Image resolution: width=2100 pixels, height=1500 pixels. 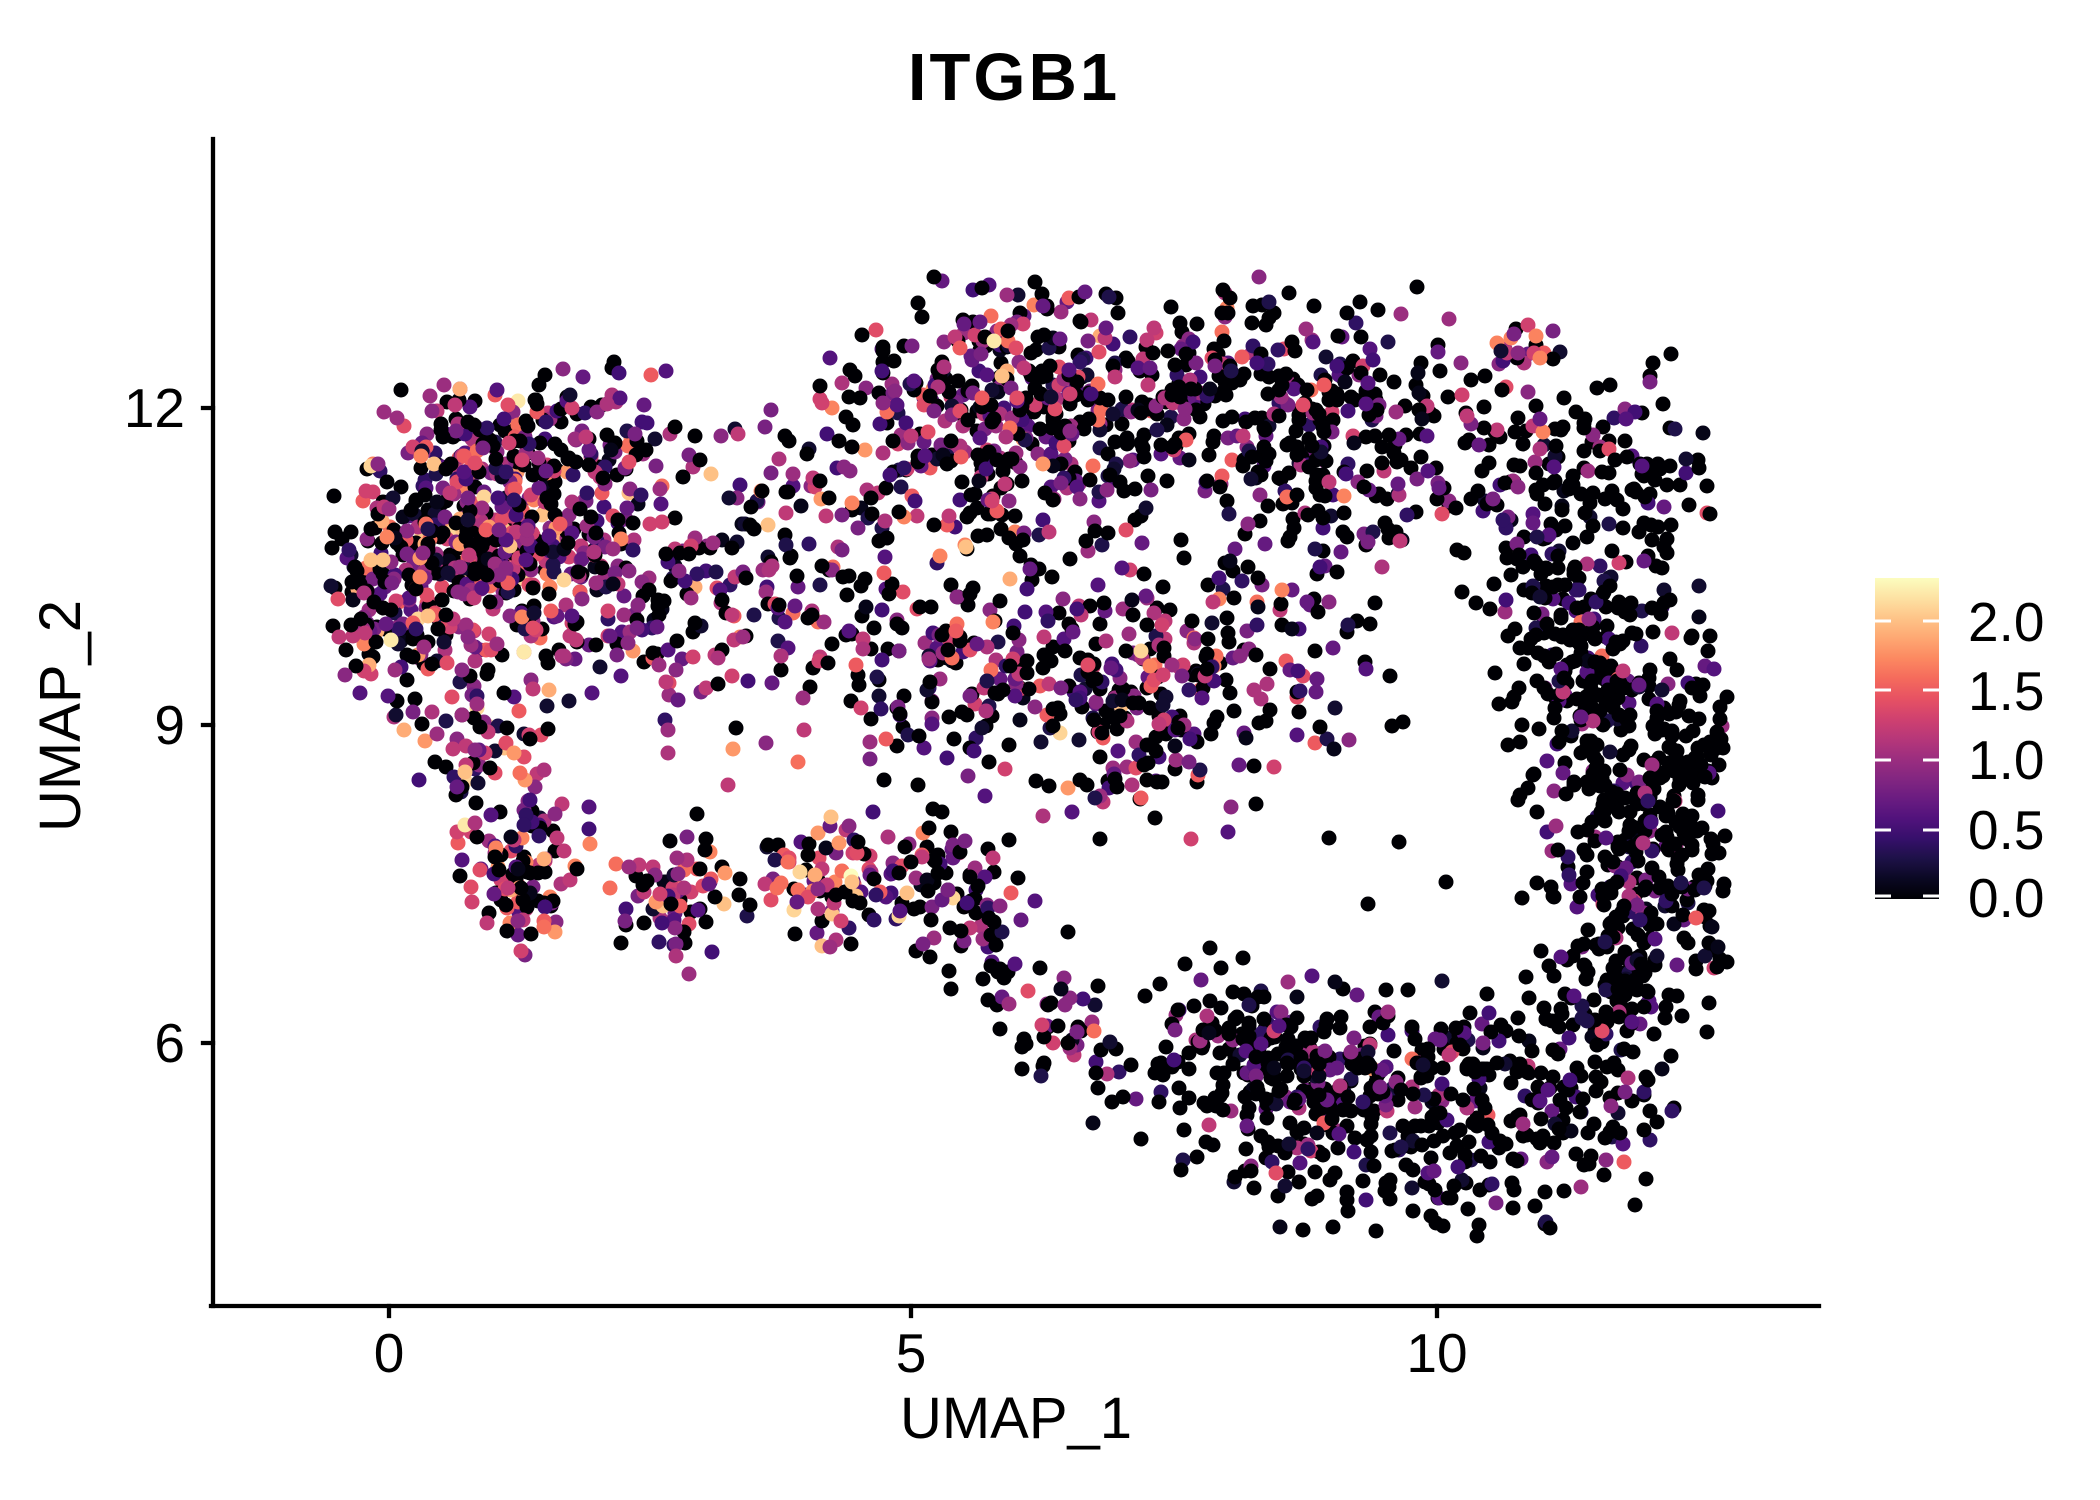 What do you see at coordinates (389, 1353) in the screenshot?
I see `svg-text: 0` at bounding box center [389, 1353].